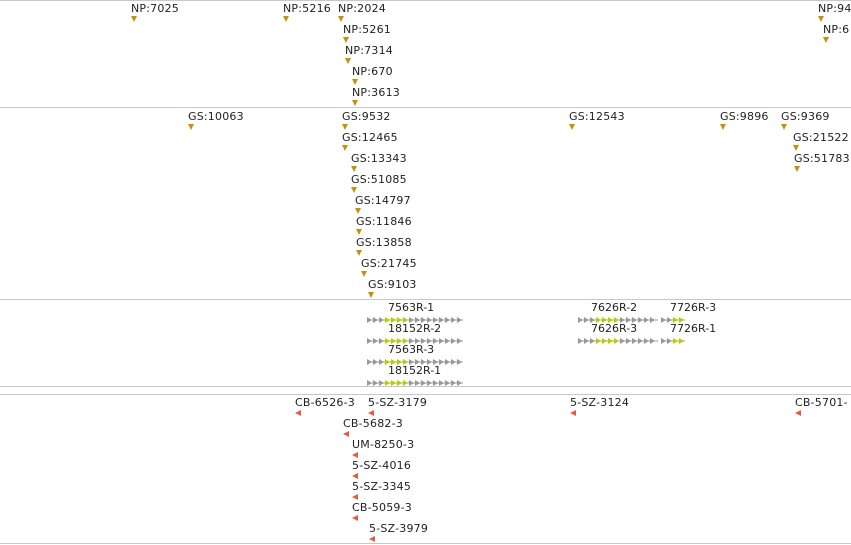 The width and height of the screenshot is (851, 545). What do you see at coordinates (384, 225) in the screenshot?
I see `gs-feature: GS:11846` at bounding box center [384, 225].